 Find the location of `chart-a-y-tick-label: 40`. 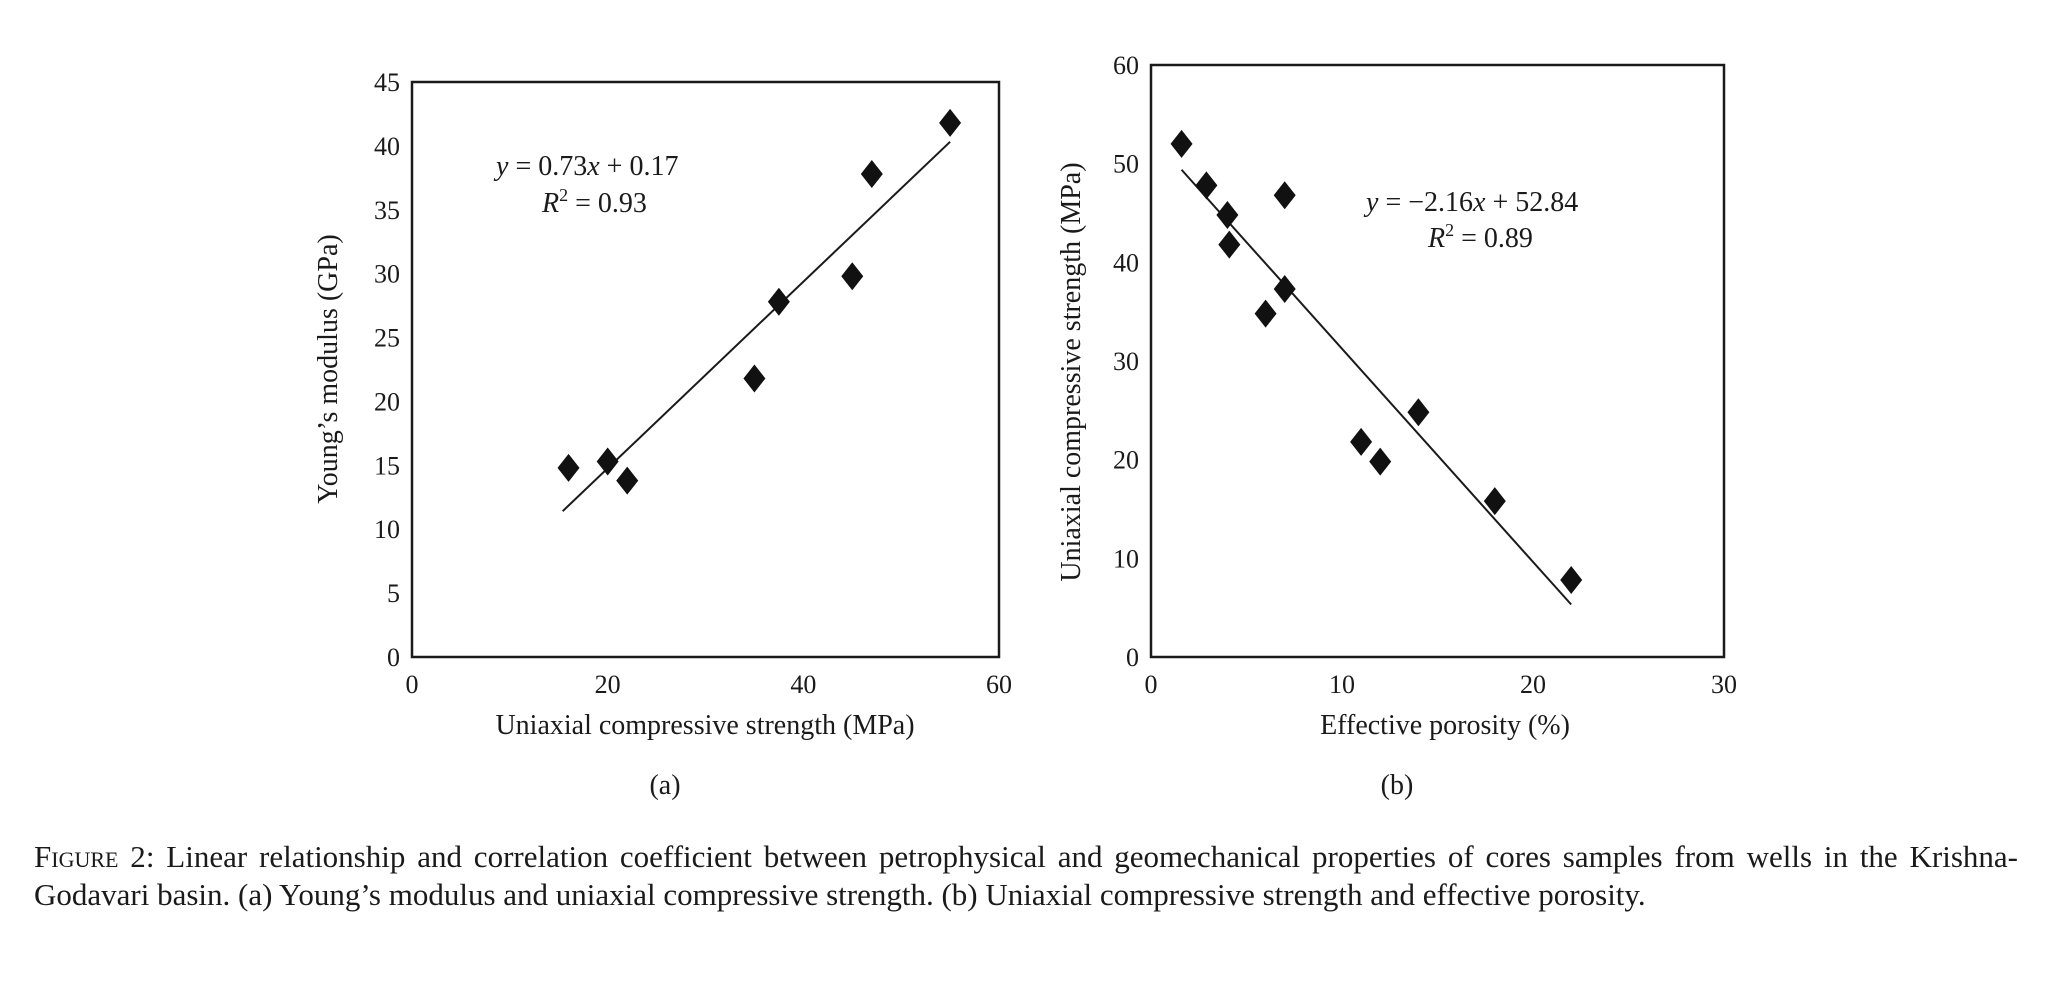

chart-a-y-tick-label: 40 is located at coordinates (387, 146).